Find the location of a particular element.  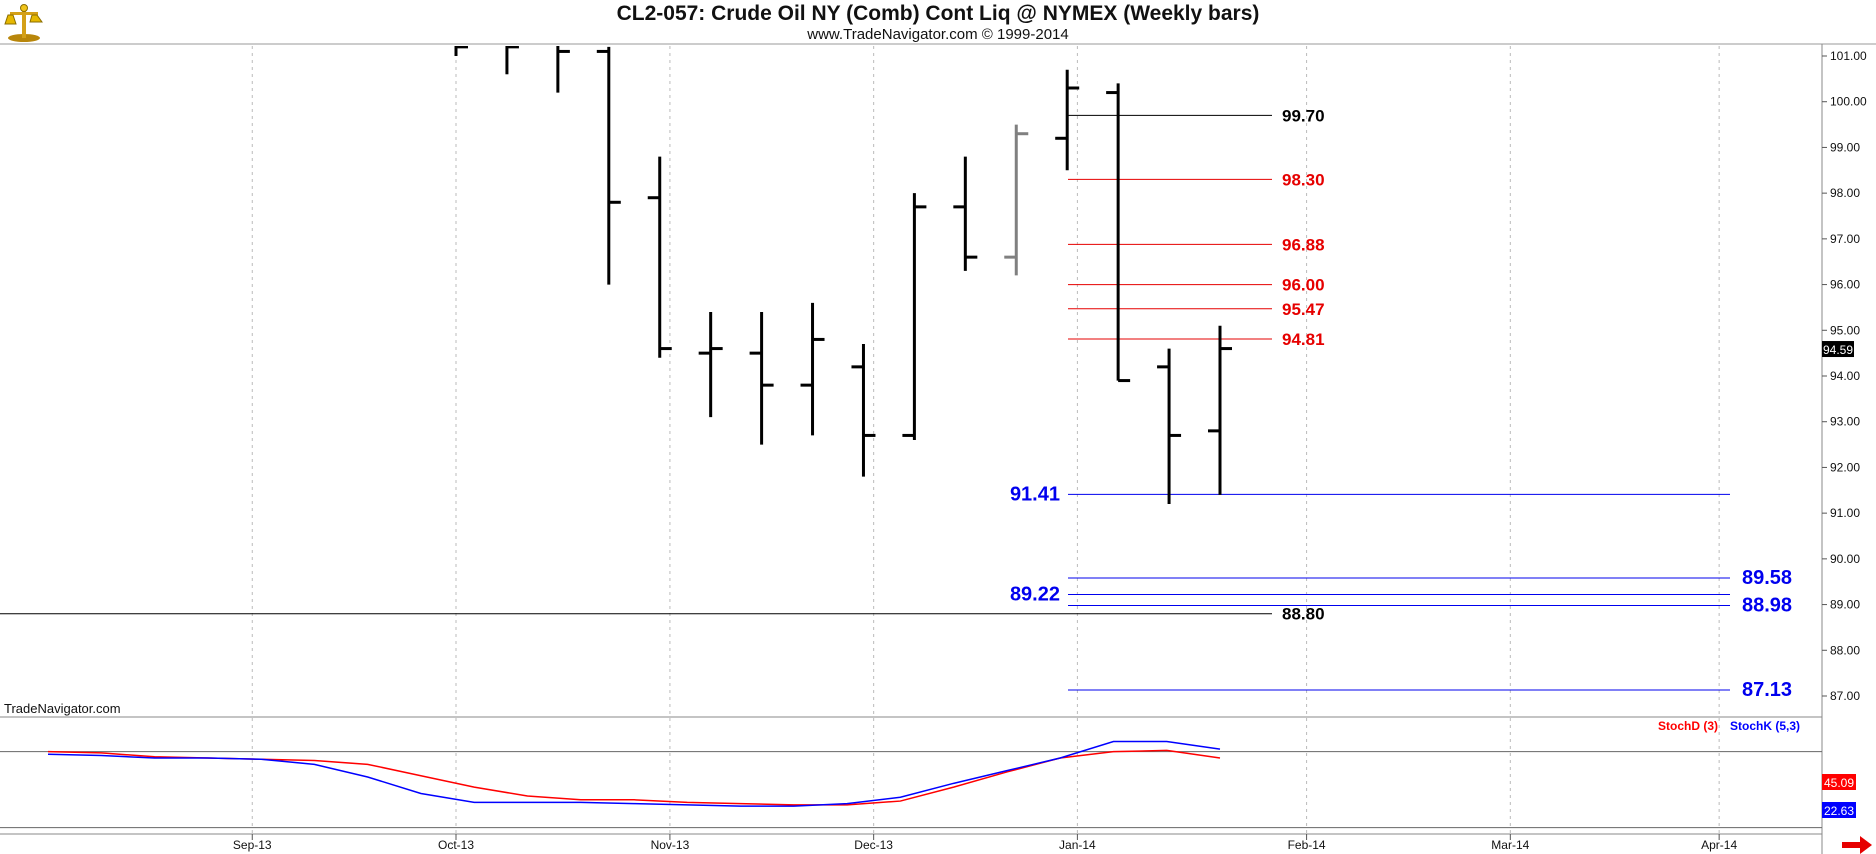

y-tick-label: 94.00 is located at coordinates (1845, 376).